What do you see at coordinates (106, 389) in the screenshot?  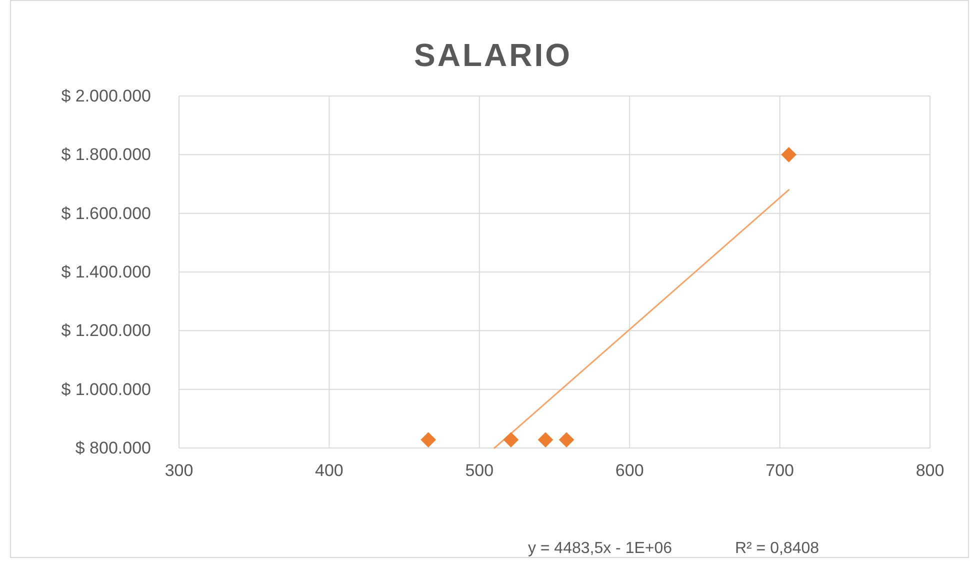 I see `y-tick-label: $ 1.000.000` at bounding box center [106, 389].